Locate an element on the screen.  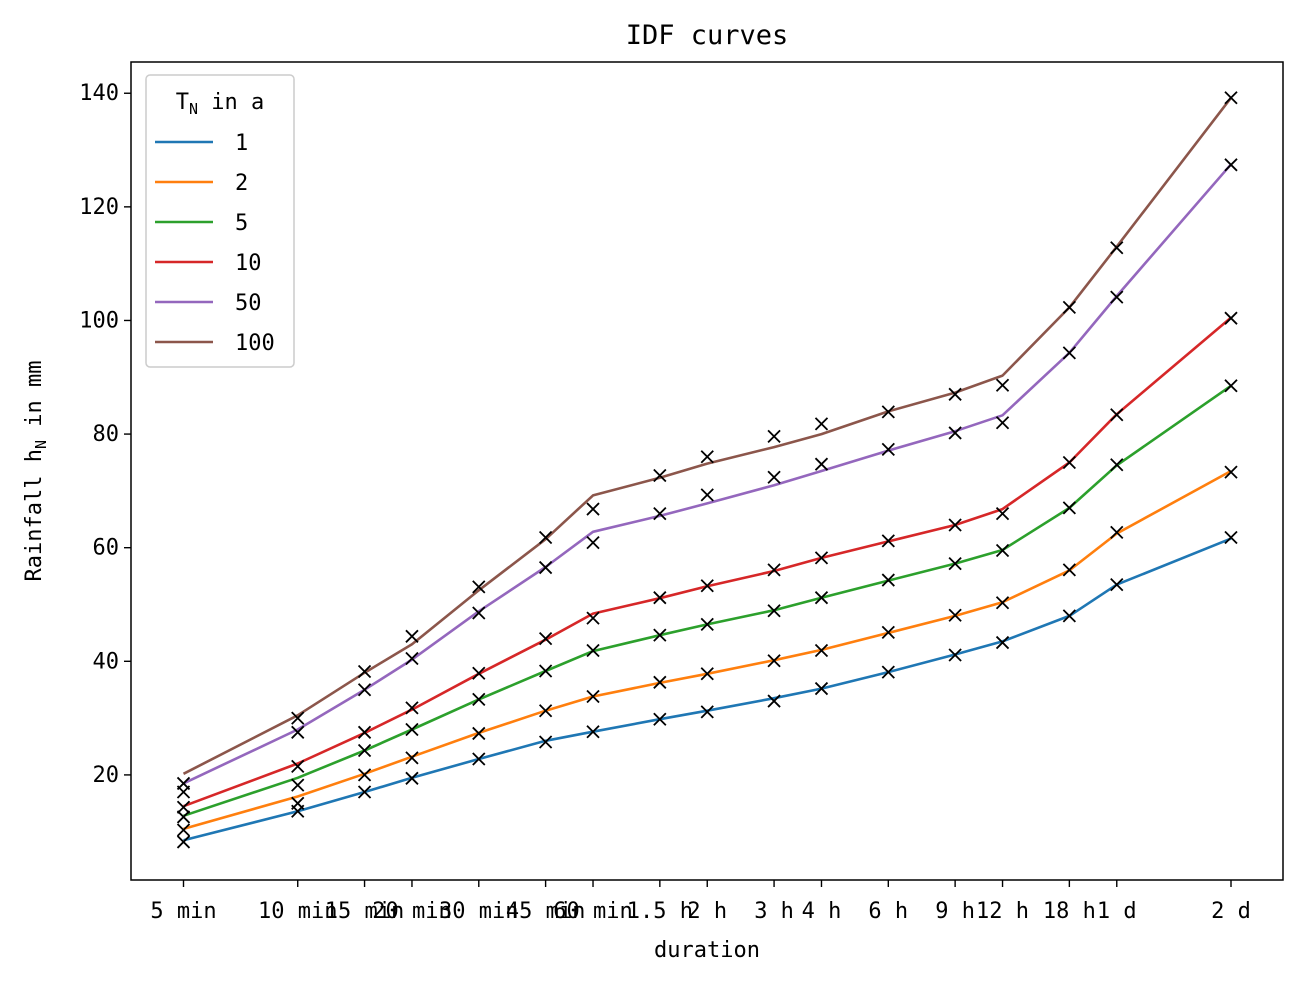
legend: TN in a 1 2 5 10 50 100 is located at coordinates (220, 221).